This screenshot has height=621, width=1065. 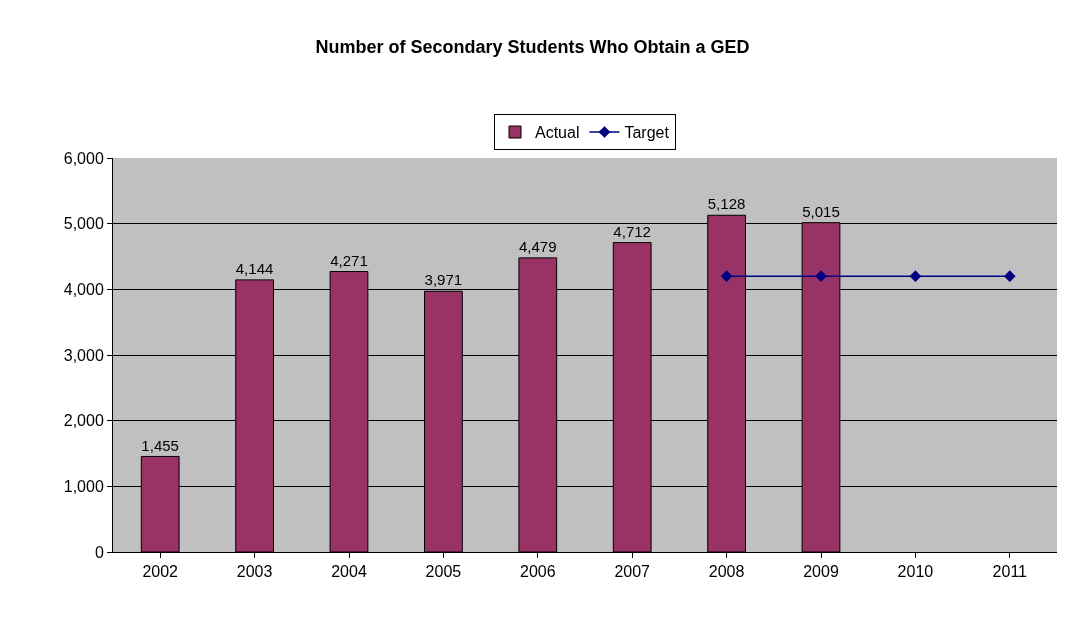 I want to click on data-label: 4,144, so click(x=254, y=269).